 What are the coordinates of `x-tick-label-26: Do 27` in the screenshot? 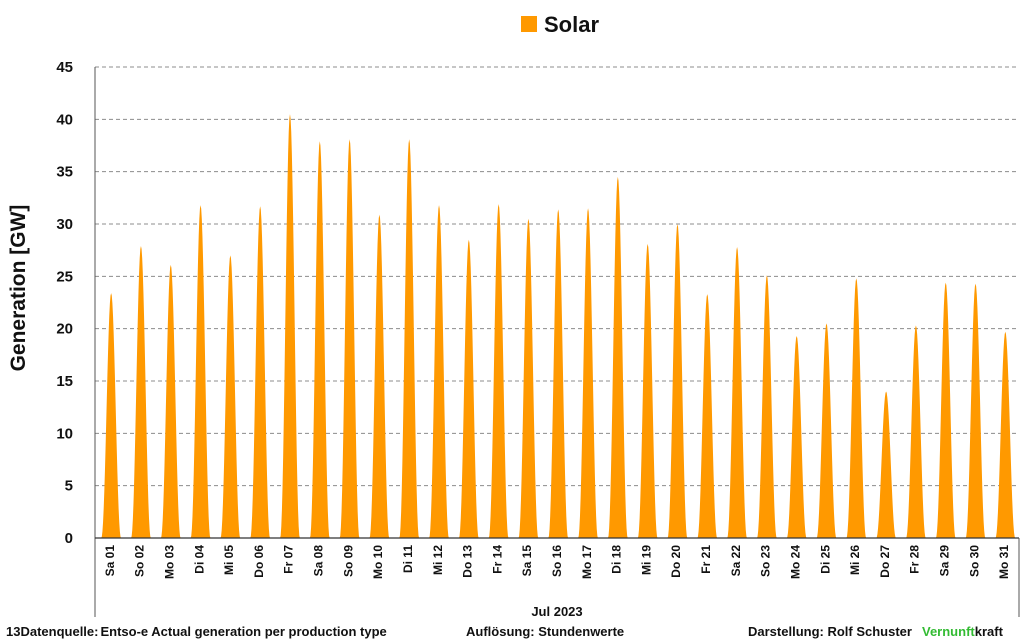 It's located at (885, 561).